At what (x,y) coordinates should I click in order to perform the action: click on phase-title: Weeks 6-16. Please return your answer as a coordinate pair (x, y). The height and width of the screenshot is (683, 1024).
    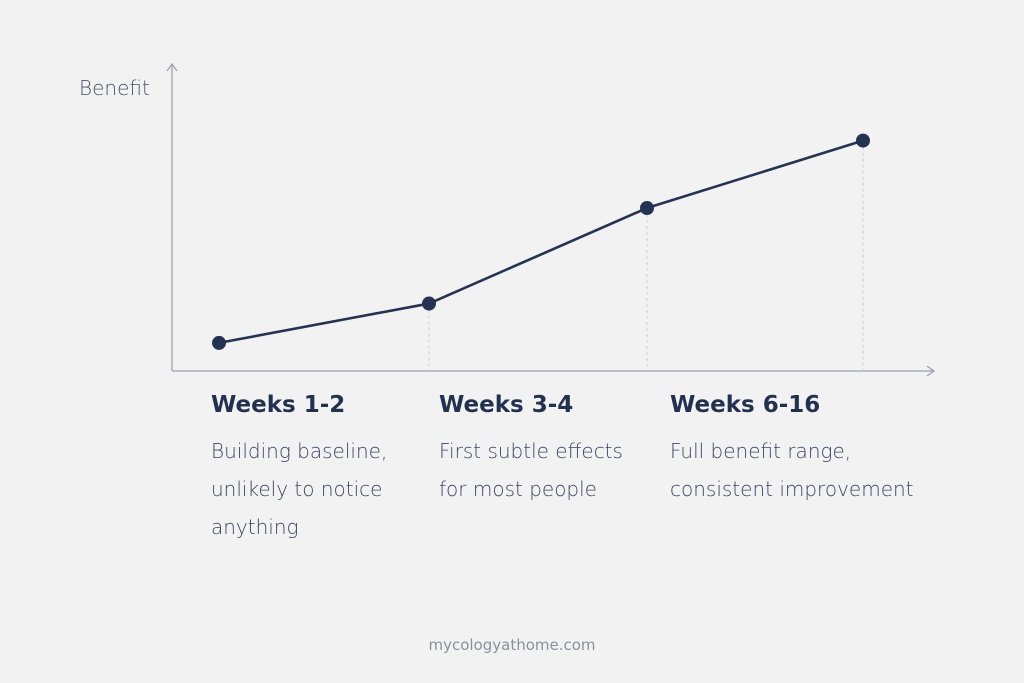
    Looking at the image, I should click on (745, 405).